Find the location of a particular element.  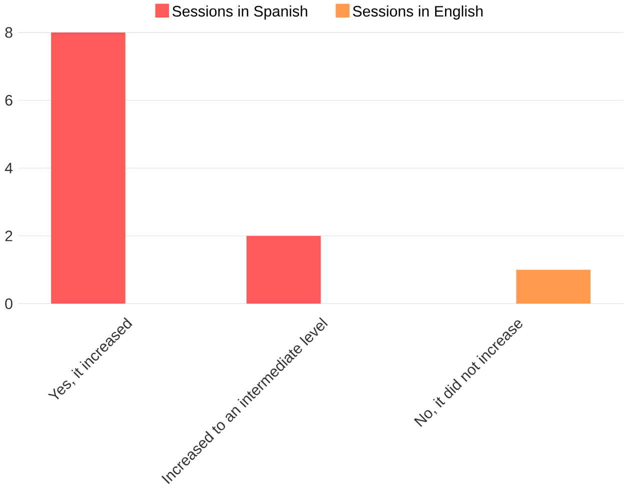

y-tick-label: 0 is located at coordinates (8, 304).